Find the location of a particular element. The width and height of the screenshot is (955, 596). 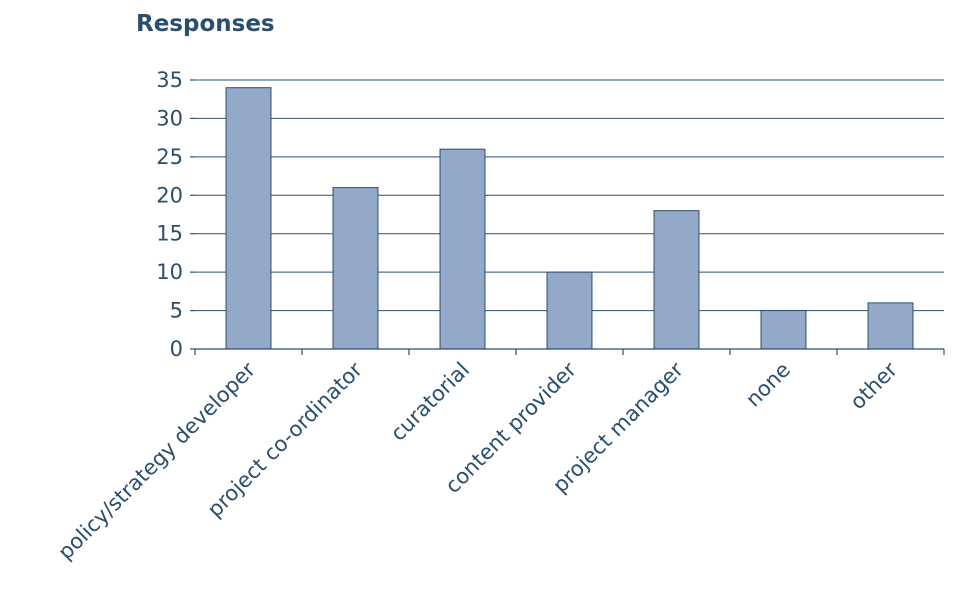

y-tick-label: 15 is located at coordinates (169, 234).